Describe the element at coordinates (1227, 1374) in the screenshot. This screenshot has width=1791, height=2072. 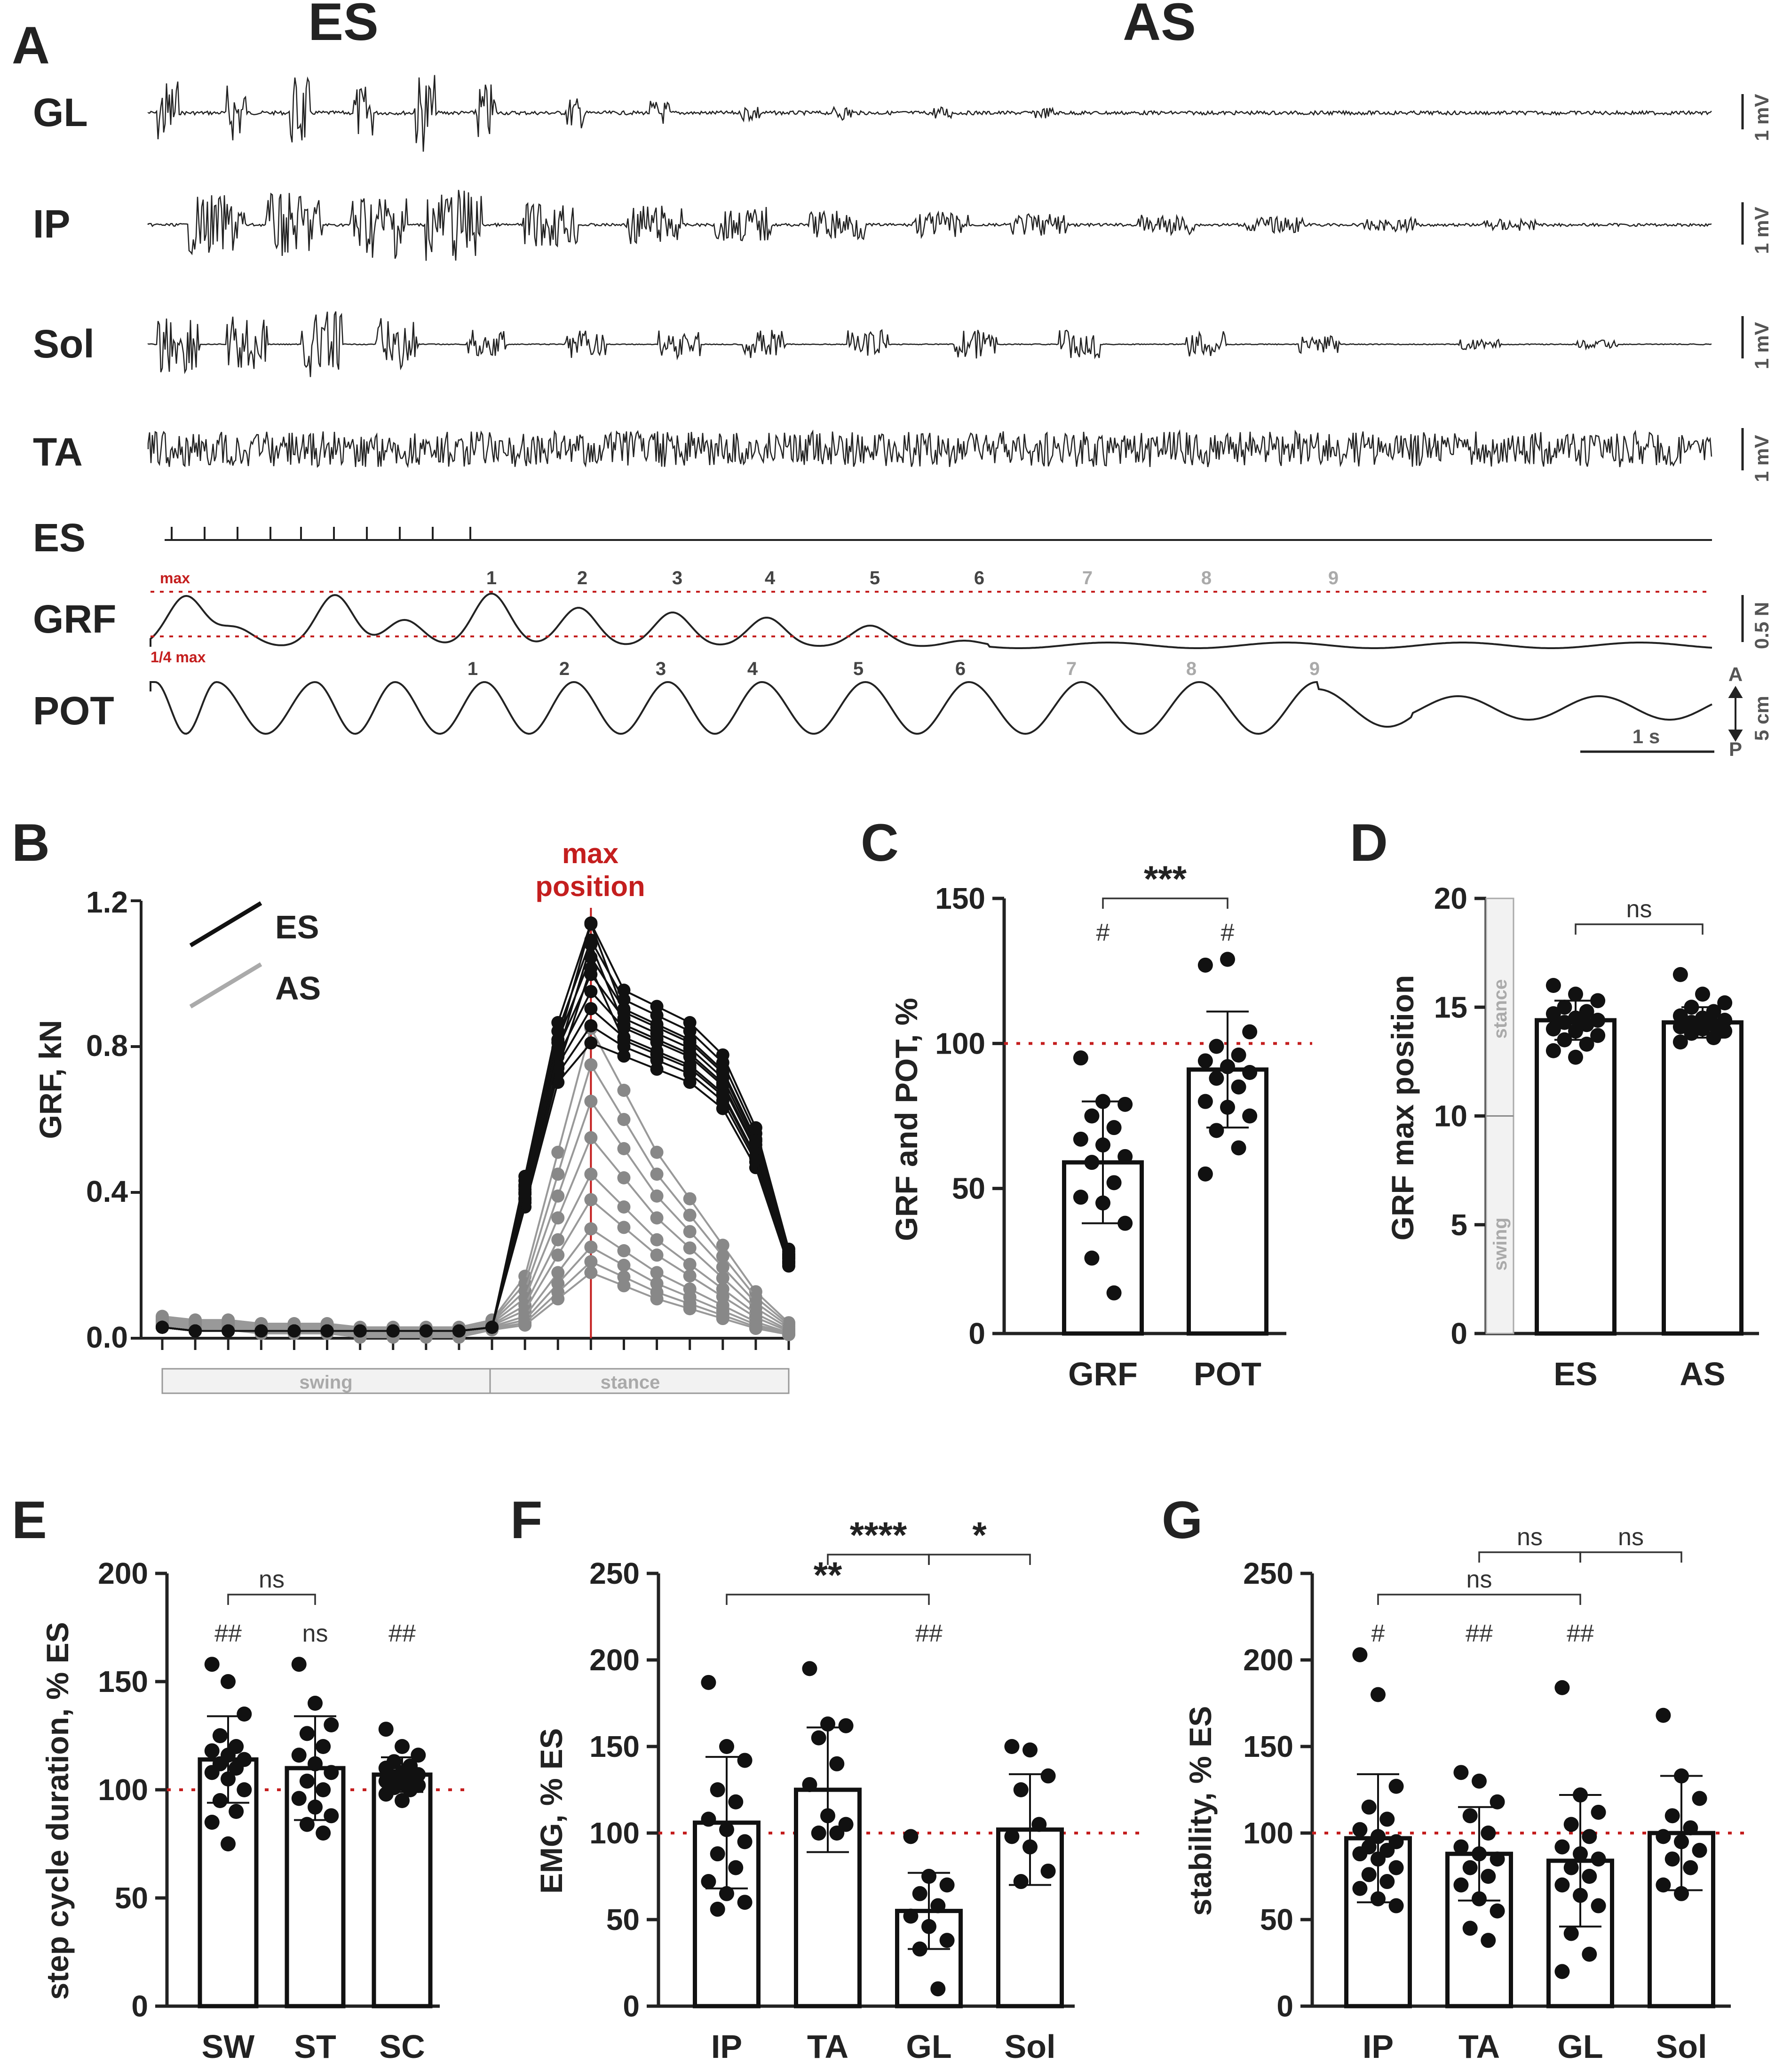
I see `panel-c-category-label: POT` at that location.